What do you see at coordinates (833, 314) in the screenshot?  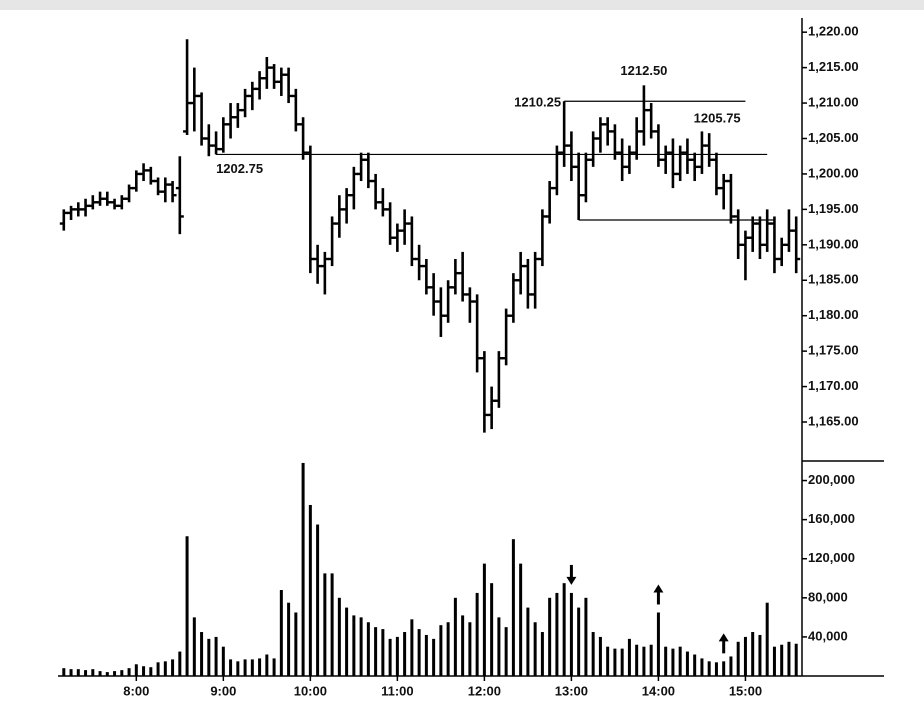 I see `y-tick-label: 1,180.00` at bounding box center [833, 314].